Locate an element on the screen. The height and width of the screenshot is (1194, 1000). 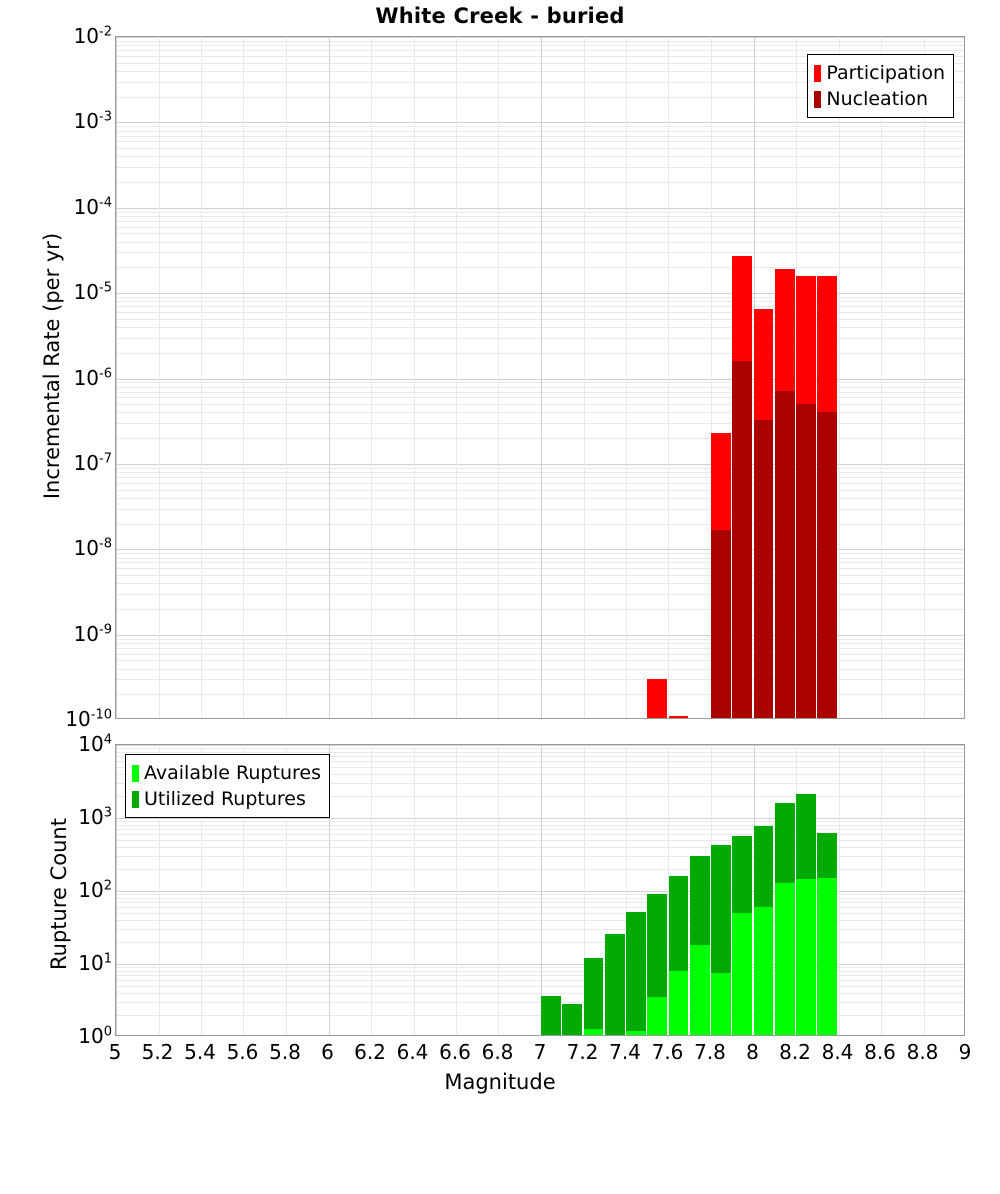
legend-label: Participation is located at coordinates (885, 72).